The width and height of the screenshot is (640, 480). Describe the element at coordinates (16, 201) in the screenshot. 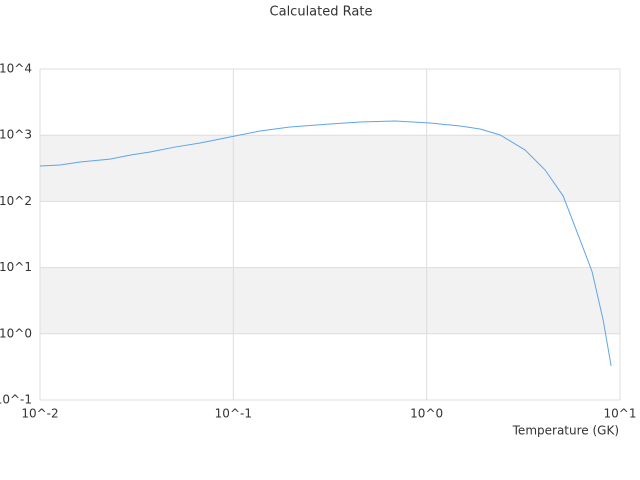

I see `y-tick-label: 10^2` at that location.